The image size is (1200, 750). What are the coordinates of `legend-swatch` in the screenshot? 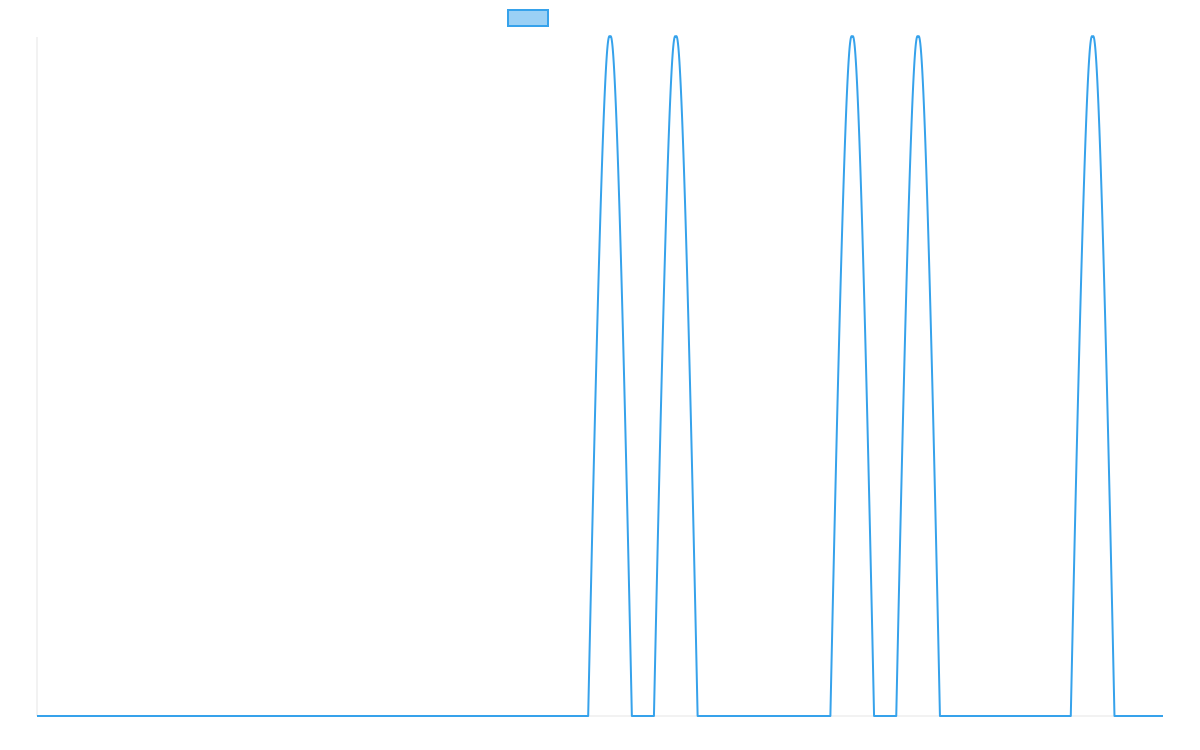 It's located at (528, 18).